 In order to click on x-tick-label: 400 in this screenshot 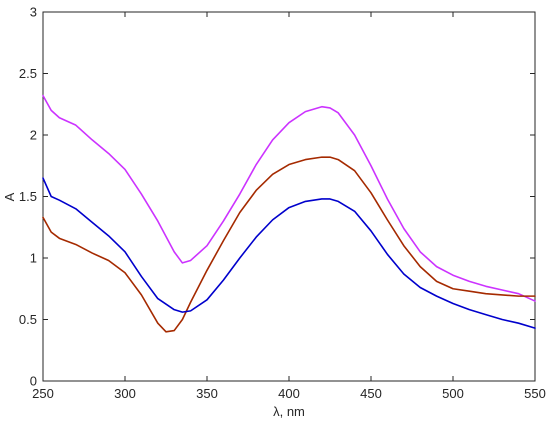, I will do `click(289, 393)`.